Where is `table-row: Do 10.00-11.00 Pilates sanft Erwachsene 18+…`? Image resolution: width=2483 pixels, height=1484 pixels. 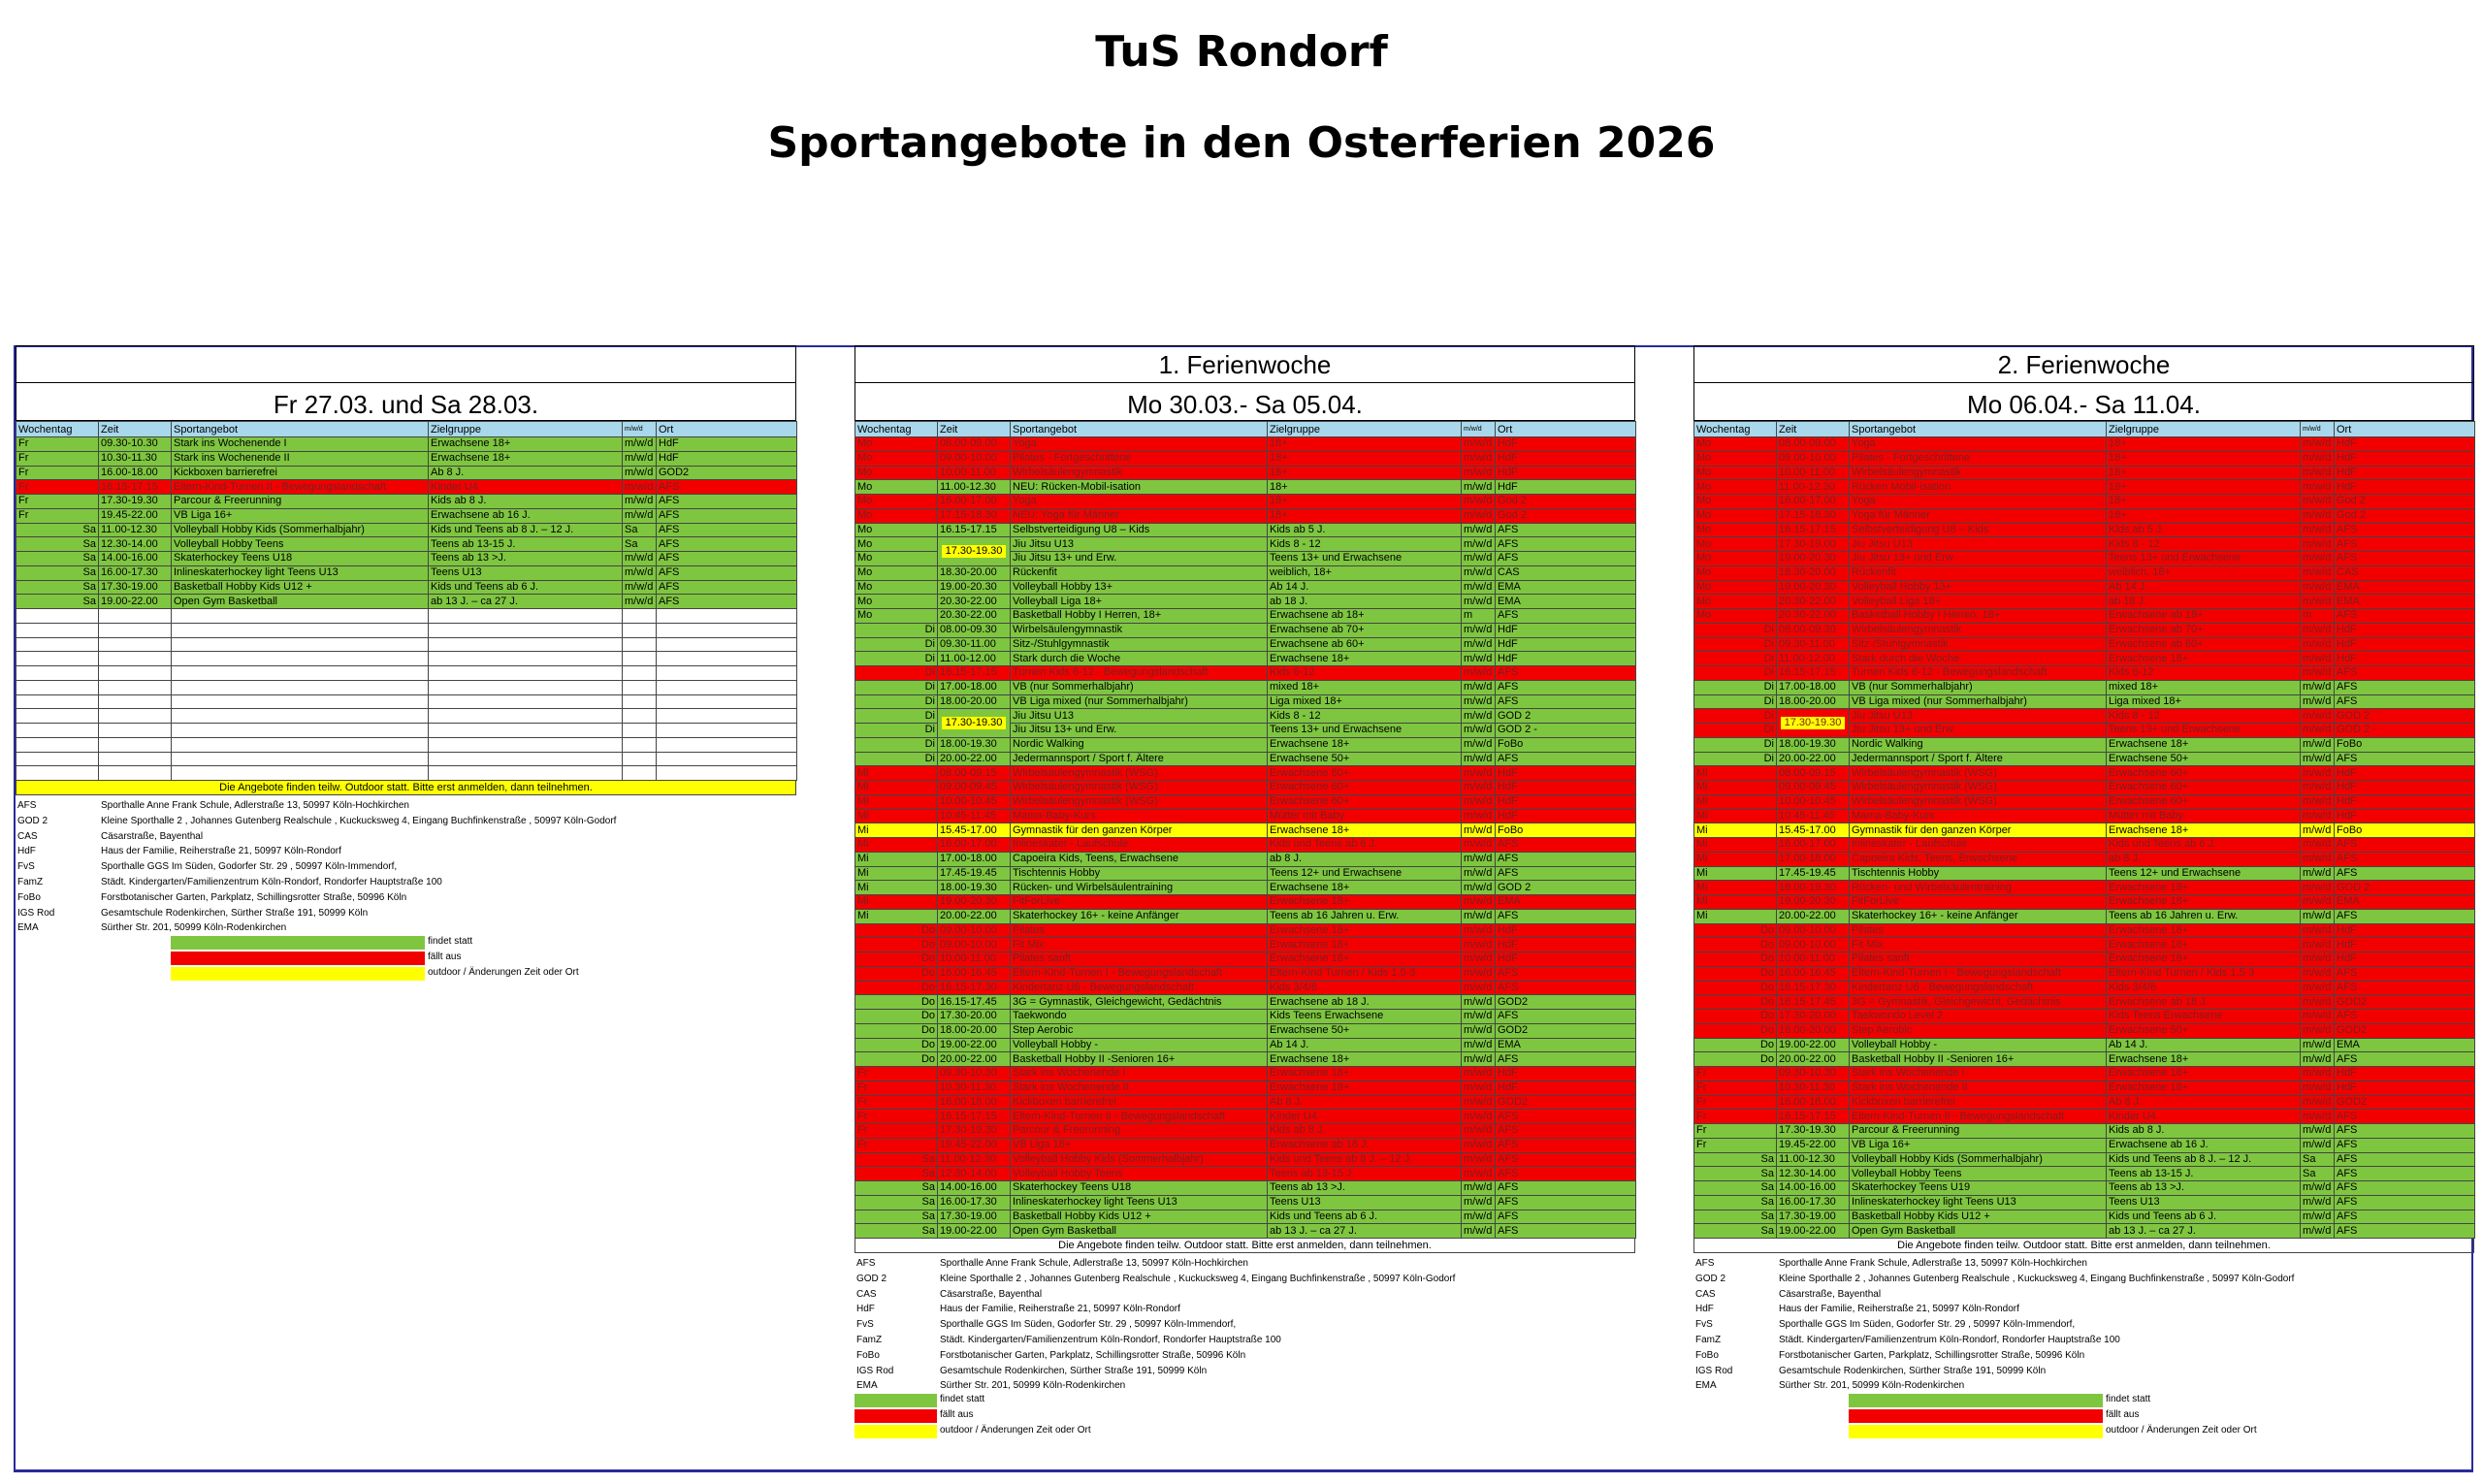
table-row: Do 10.00-11.00 Pilates sanft Erwachsene 18+… is located at coordinates (2084, 959).